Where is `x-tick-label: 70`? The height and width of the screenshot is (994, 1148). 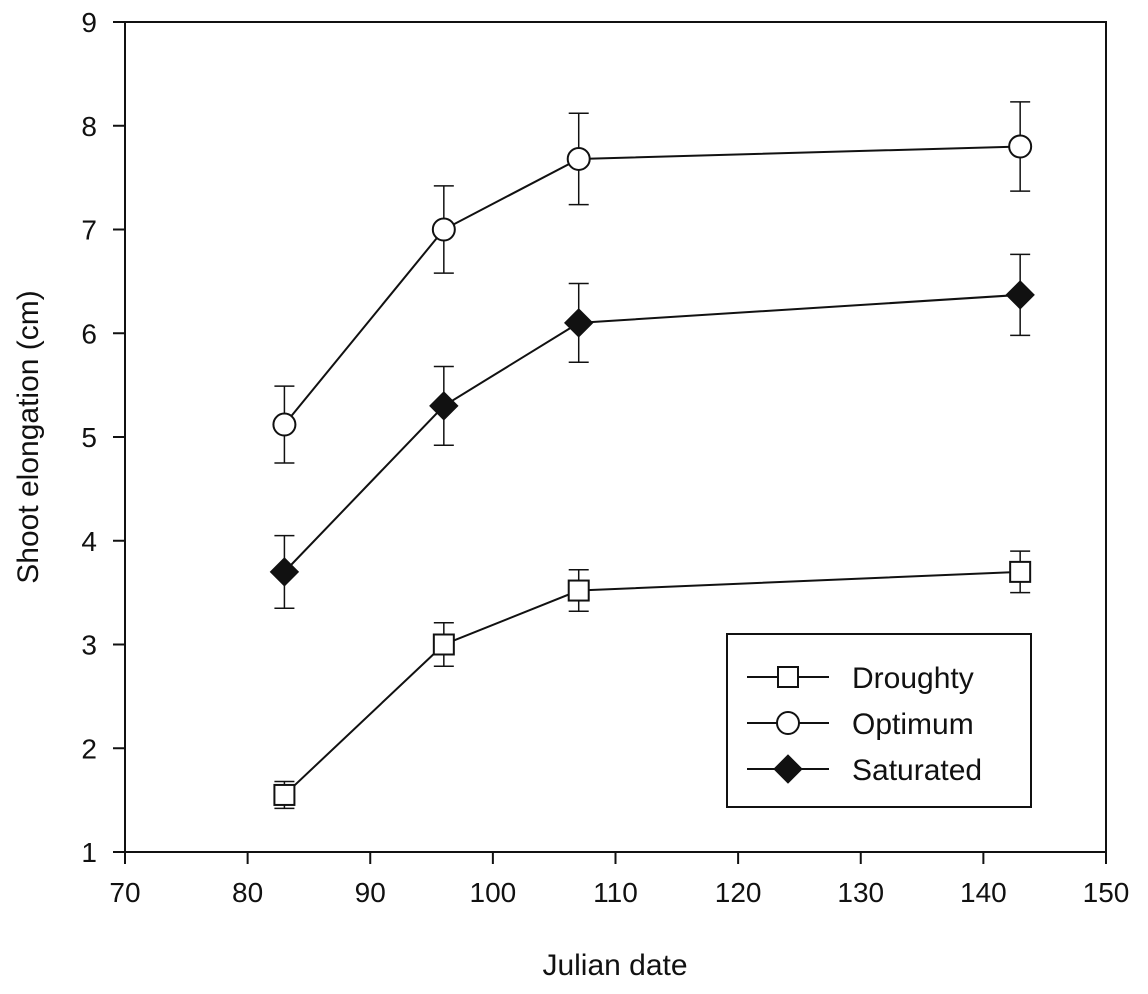 x-tick-label: 70 is located at coordinates (124, 892).